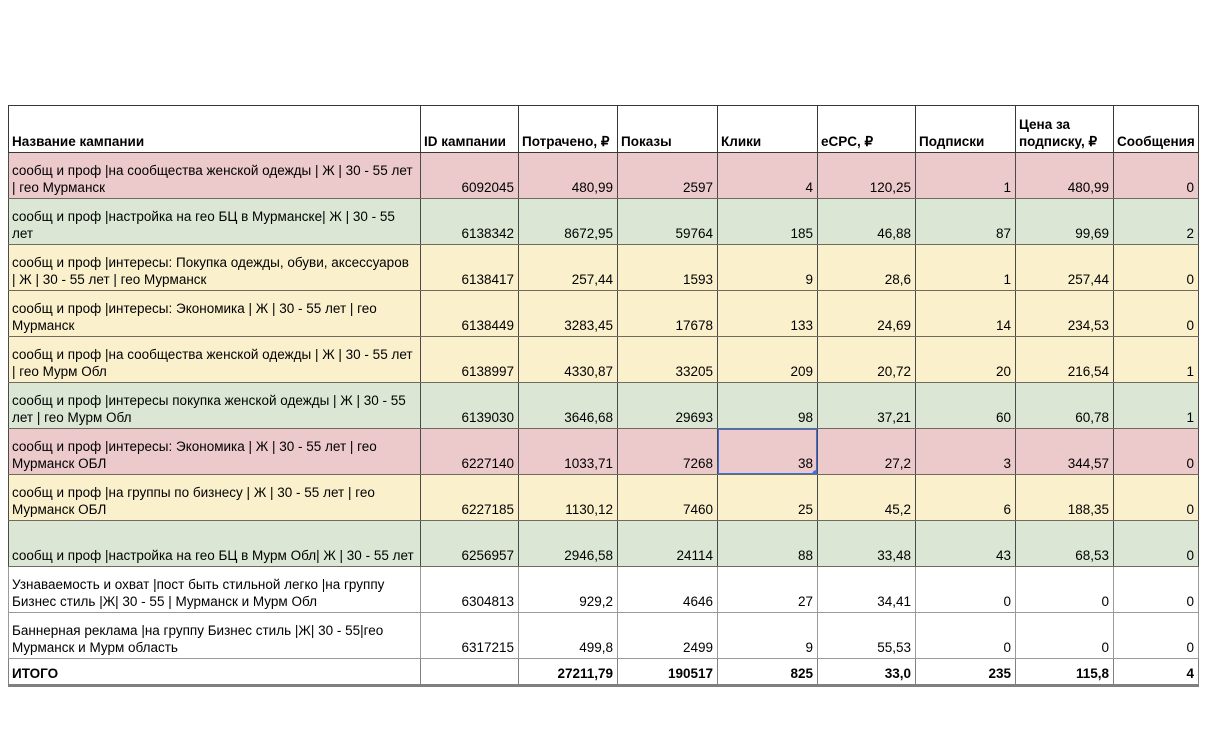 The height and width of the screenshot is (740, 1206). I want to click on cell-clicks: 209, so click(767, 359).